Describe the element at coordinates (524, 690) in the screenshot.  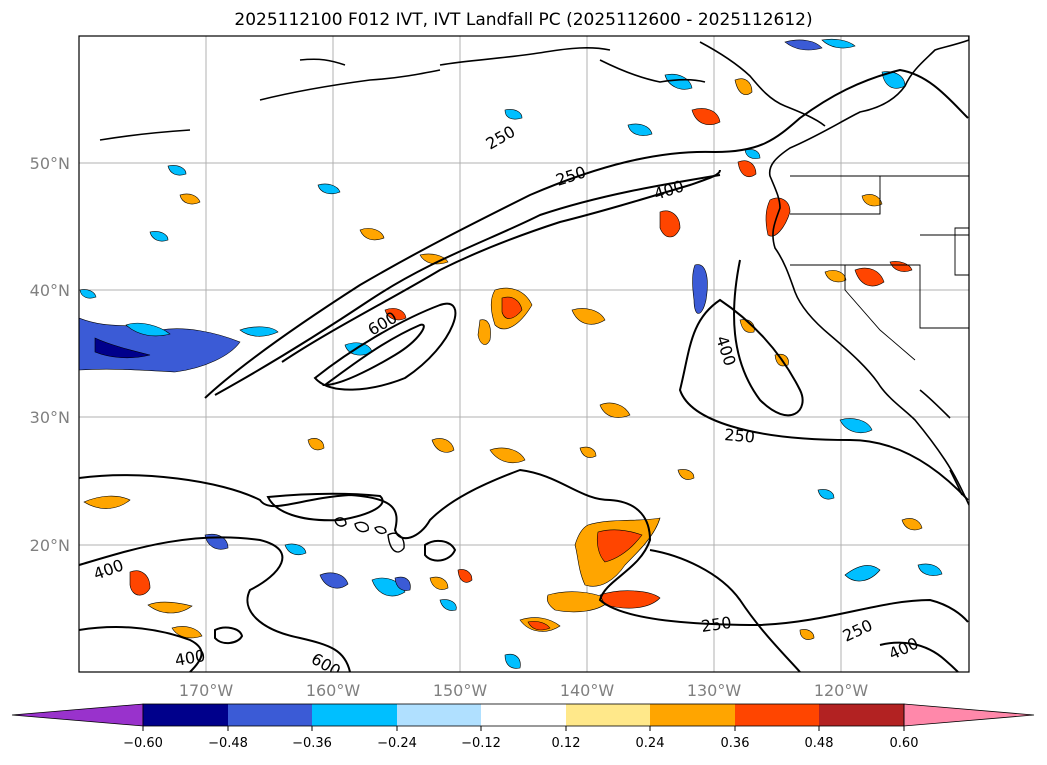
I see `longitude-labels: 170°W 160°W 150°W 140°W 130°W 120°W` at that location.